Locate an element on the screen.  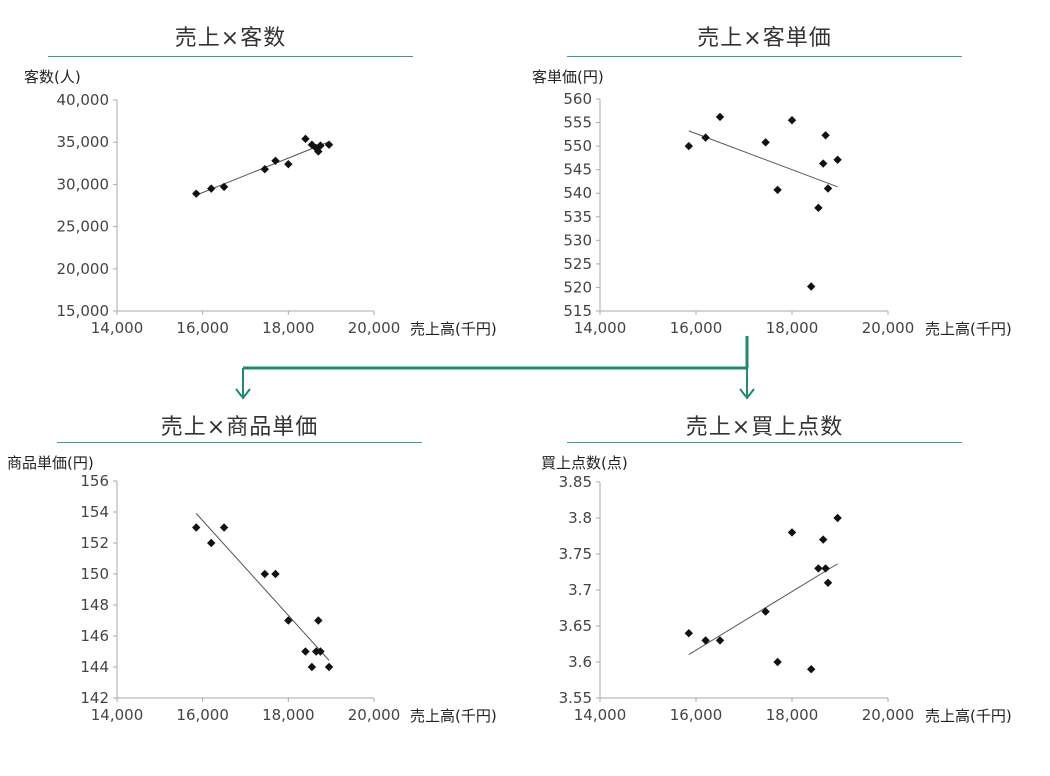
y-tick-label: 40,000 is located at coordinates (83, 100).